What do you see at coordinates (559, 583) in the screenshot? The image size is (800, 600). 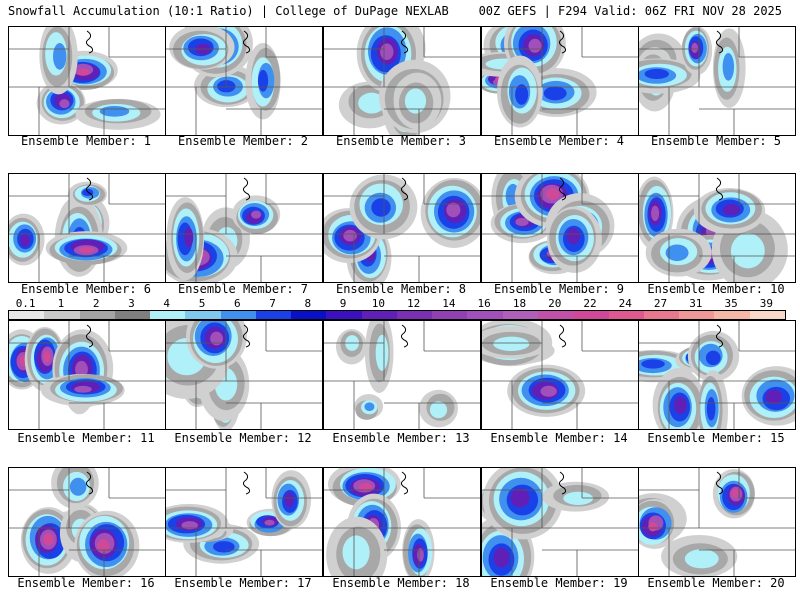 I see `member-label: Ensemble Member: 19` at bounding box center [559, 583].